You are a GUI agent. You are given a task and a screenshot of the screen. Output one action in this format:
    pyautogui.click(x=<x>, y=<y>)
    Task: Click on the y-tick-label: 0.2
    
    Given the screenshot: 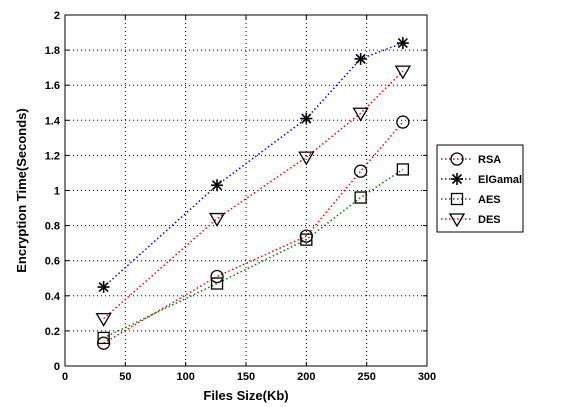 What is the action you would take?
    pyautogui.click(x=52, y=332)
    